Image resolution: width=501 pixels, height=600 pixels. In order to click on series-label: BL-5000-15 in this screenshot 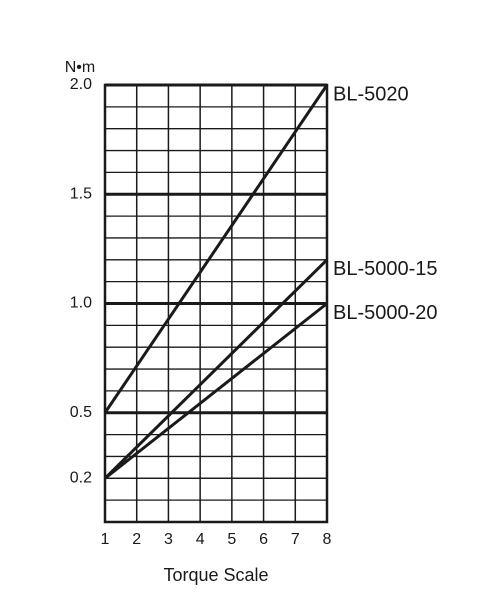, I will do `click(385, 269)`.